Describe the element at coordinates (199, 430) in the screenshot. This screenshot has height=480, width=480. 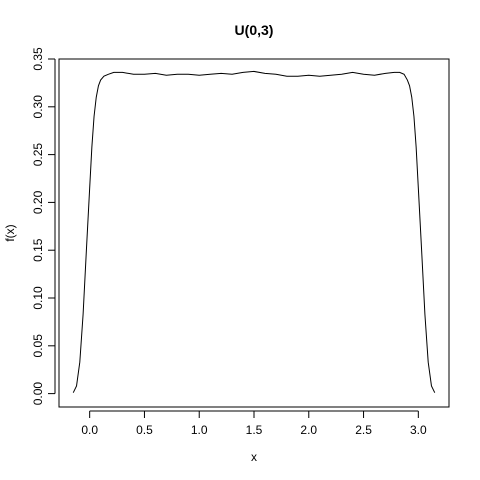
I see `x-tick-label: 1.0` at that location.